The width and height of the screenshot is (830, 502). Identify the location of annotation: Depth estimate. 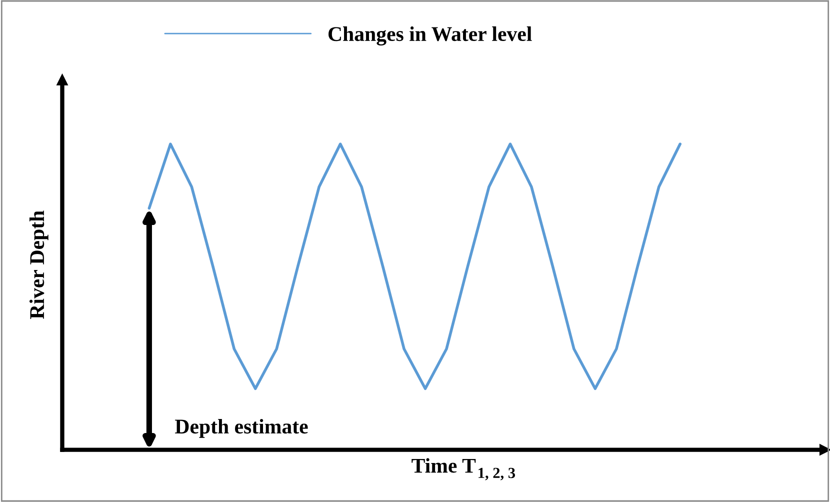
(241, 428).